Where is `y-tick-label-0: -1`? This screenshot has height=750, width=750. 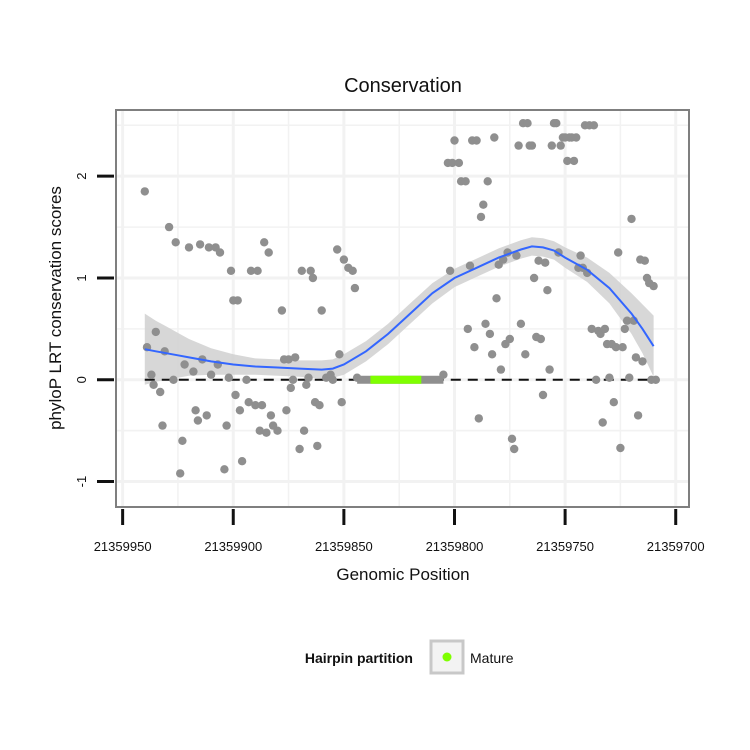
y-tick-label-0: -1 is located at coordinates (81, 482).